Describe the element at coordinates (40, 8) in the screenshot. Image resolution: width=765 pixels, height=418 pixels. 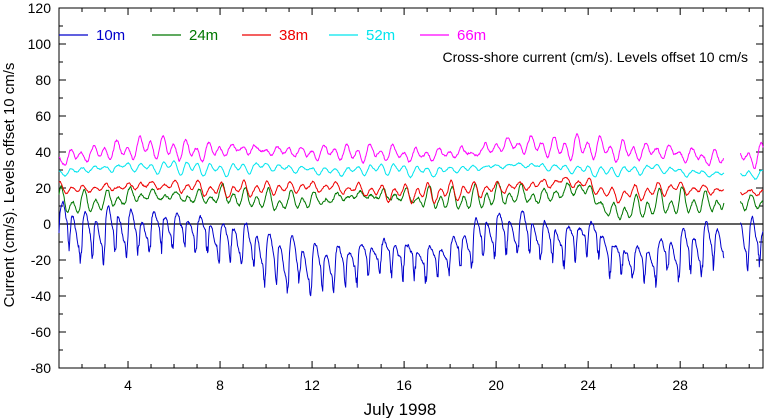
I see `y-tick-label: 120` at that location.